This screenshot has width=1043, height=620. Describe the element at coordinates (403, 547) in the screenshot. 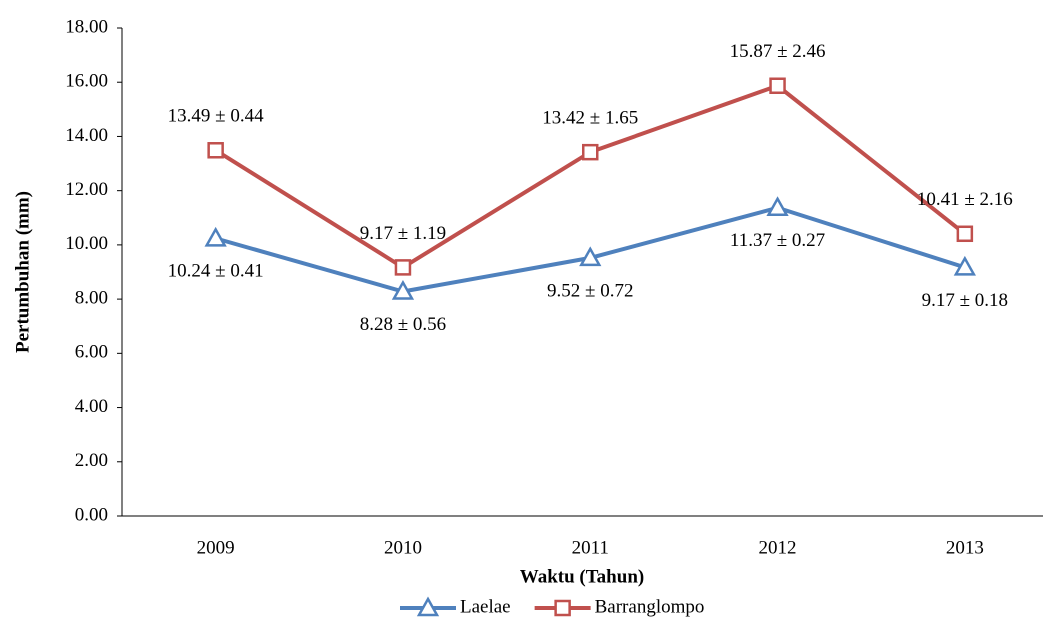

I see `x-tick-label: 2010` at that location.